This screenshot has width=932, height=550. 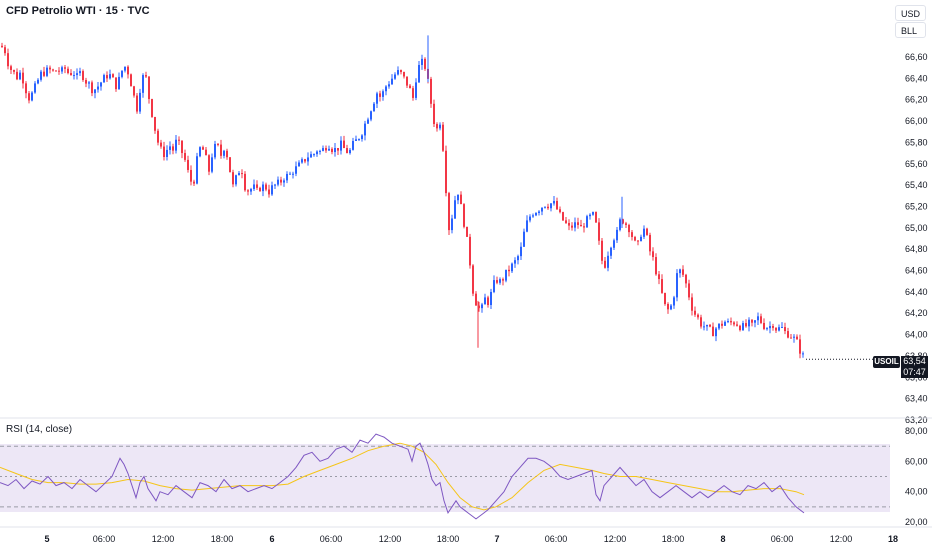 What do you see at coordinates (916, 461) in the screenshot?
I see `rsi-tick-label: 60,00` at bounding box center [916, 461].